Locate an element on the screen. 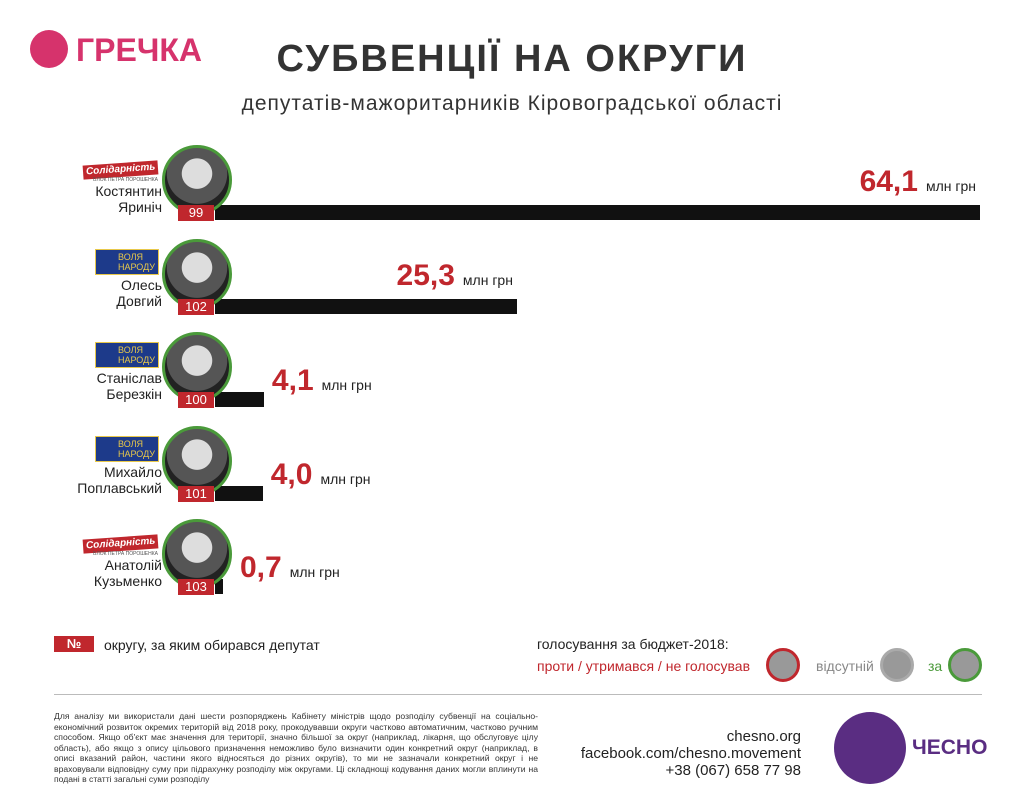  value-label: 4,0 млн грн is located at coordinates (321, 475).